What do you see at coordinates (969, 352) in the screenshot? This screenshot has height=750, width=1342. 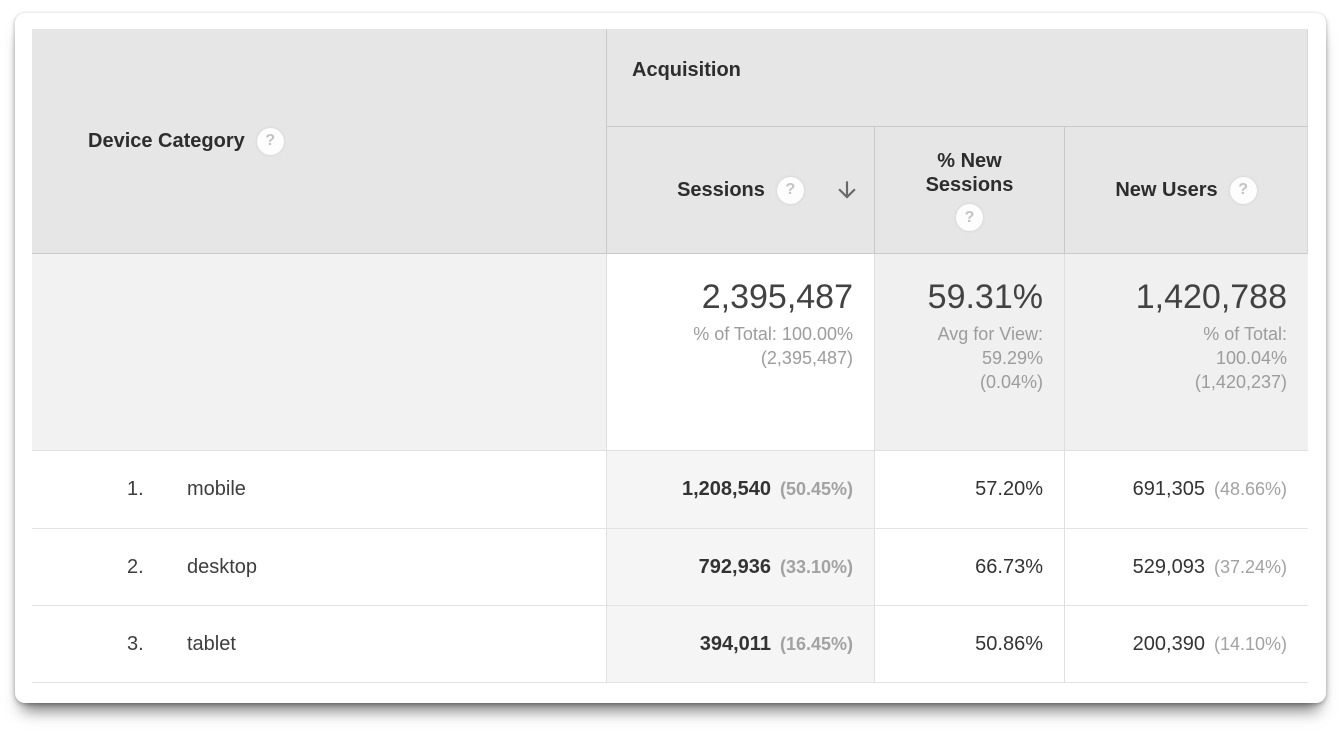 I see `summary-percent-new-sessions: 59.31% Avg for View: 59.29% (0.04%)` at bounding box center [969, 352].